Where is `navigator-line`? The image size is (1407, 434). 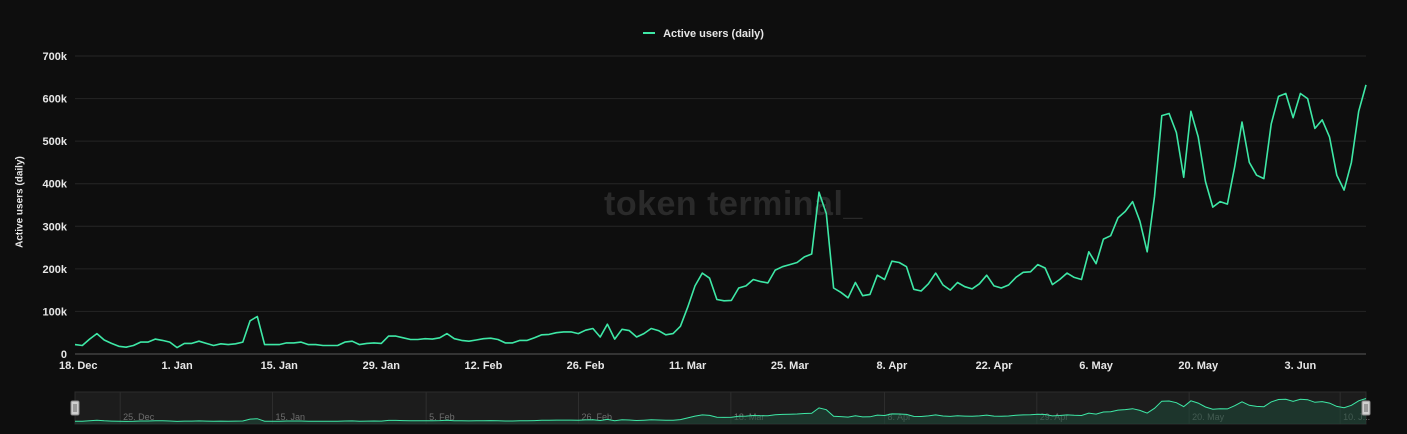 navigator-line is located at coordinates (720, 410).